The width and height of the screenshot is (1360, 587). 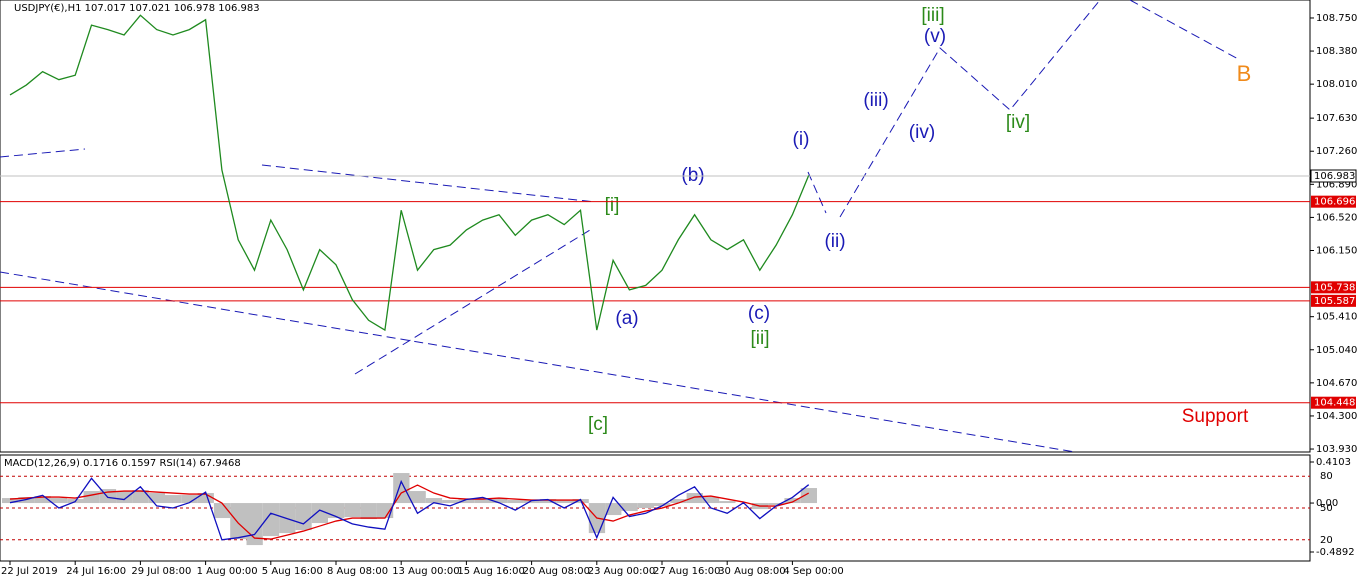 I want to click on y-tick-label: 20, so click(x=1326, y=540).